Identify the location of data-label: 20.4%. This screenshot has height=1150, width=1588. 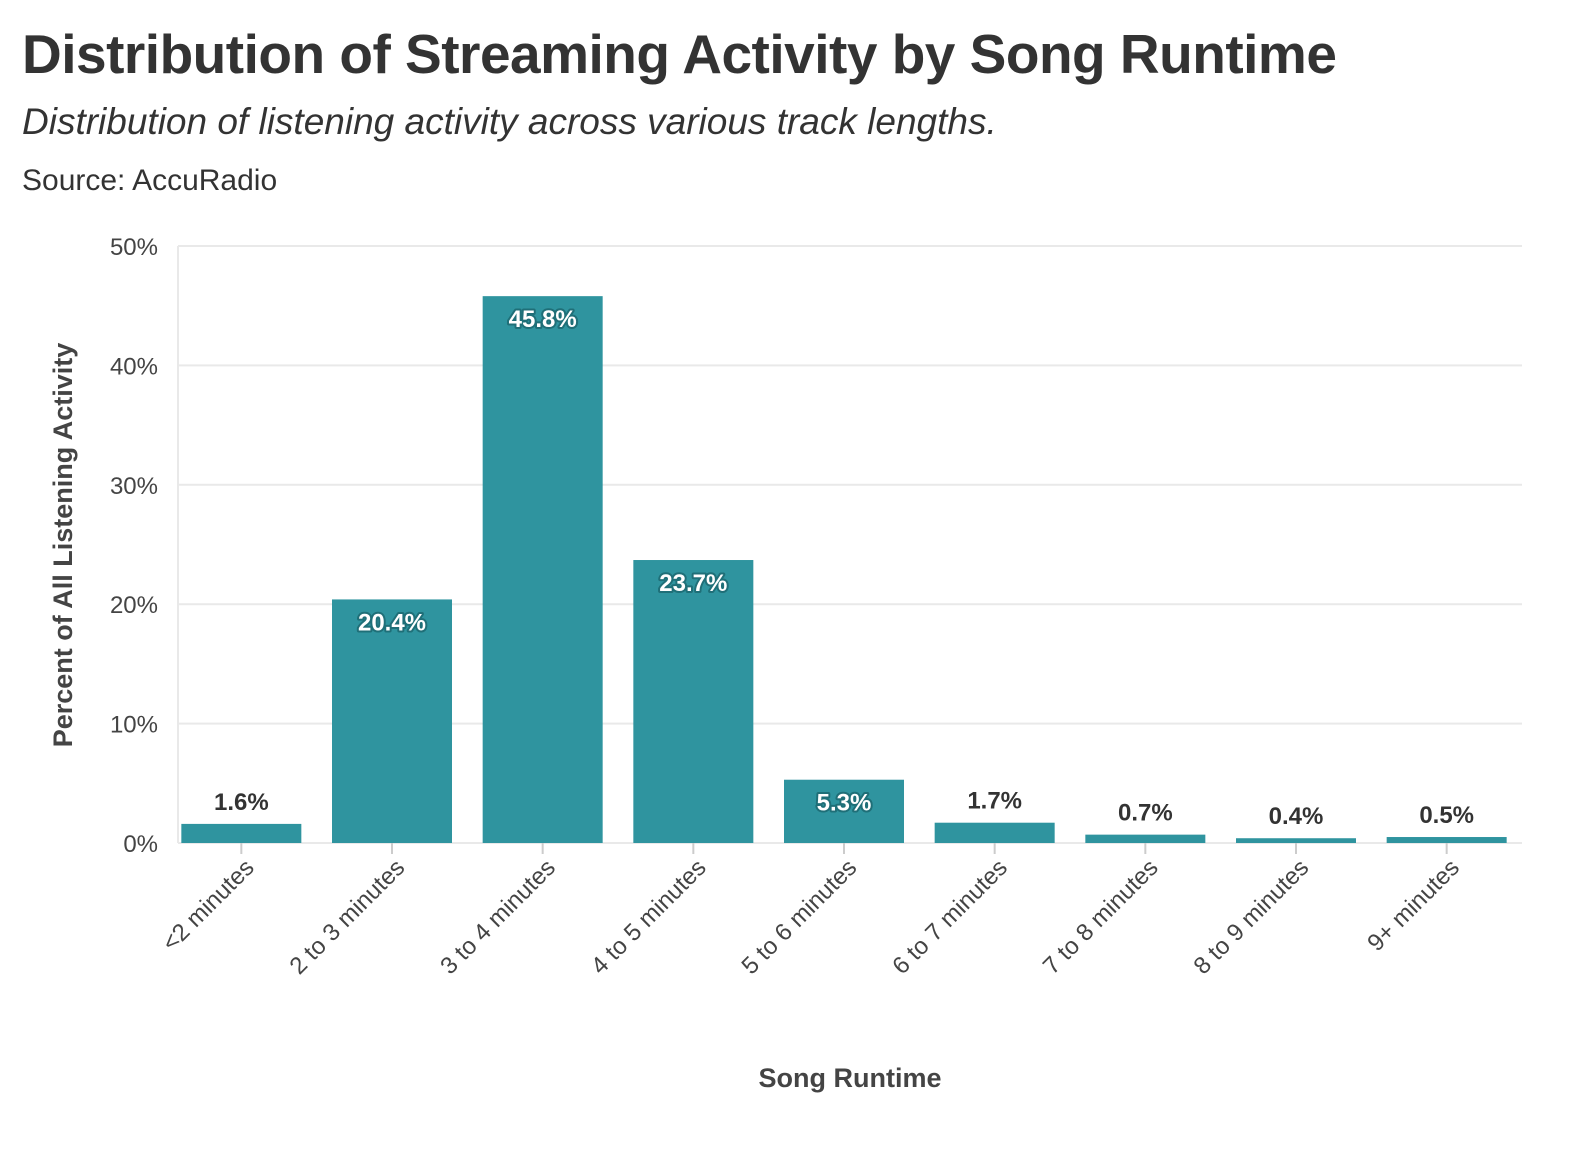
(392, 622).